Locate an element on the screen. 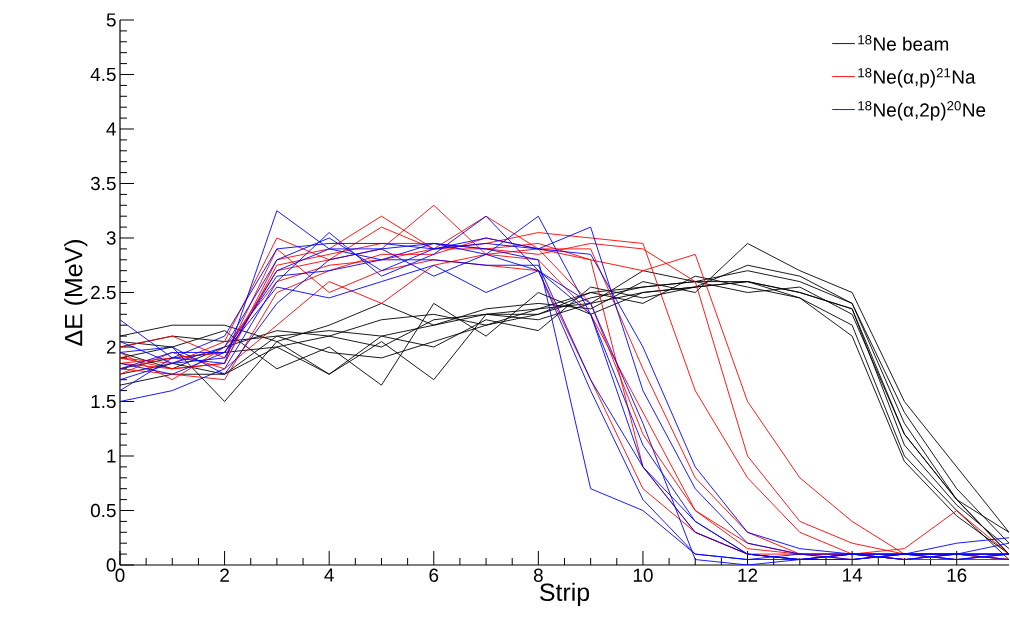  x-tick-label: 10 is located at coordinates (643, 575).